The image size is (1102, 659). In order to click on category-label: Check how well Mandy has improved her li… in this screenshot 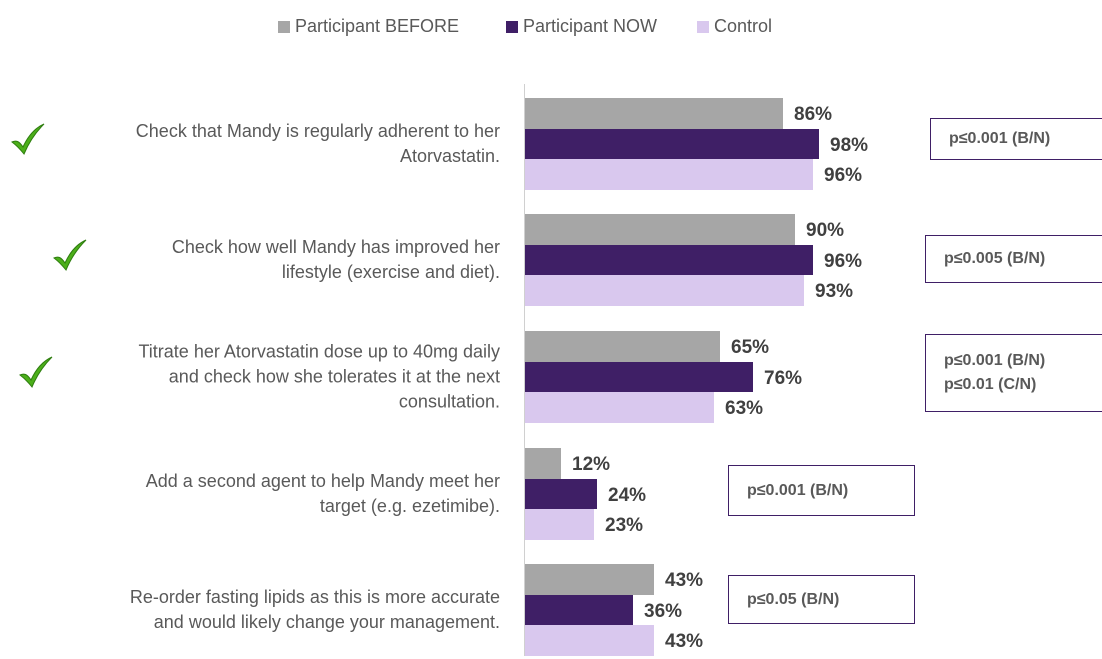, I will do `click(335, 259)`.